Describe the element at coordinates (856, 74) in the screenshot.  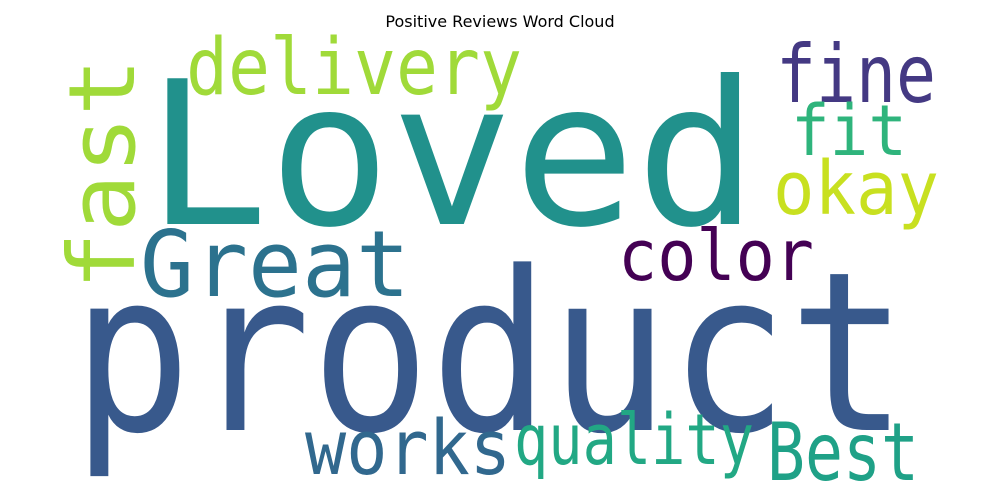
I see `word-fine: fine` at that location.